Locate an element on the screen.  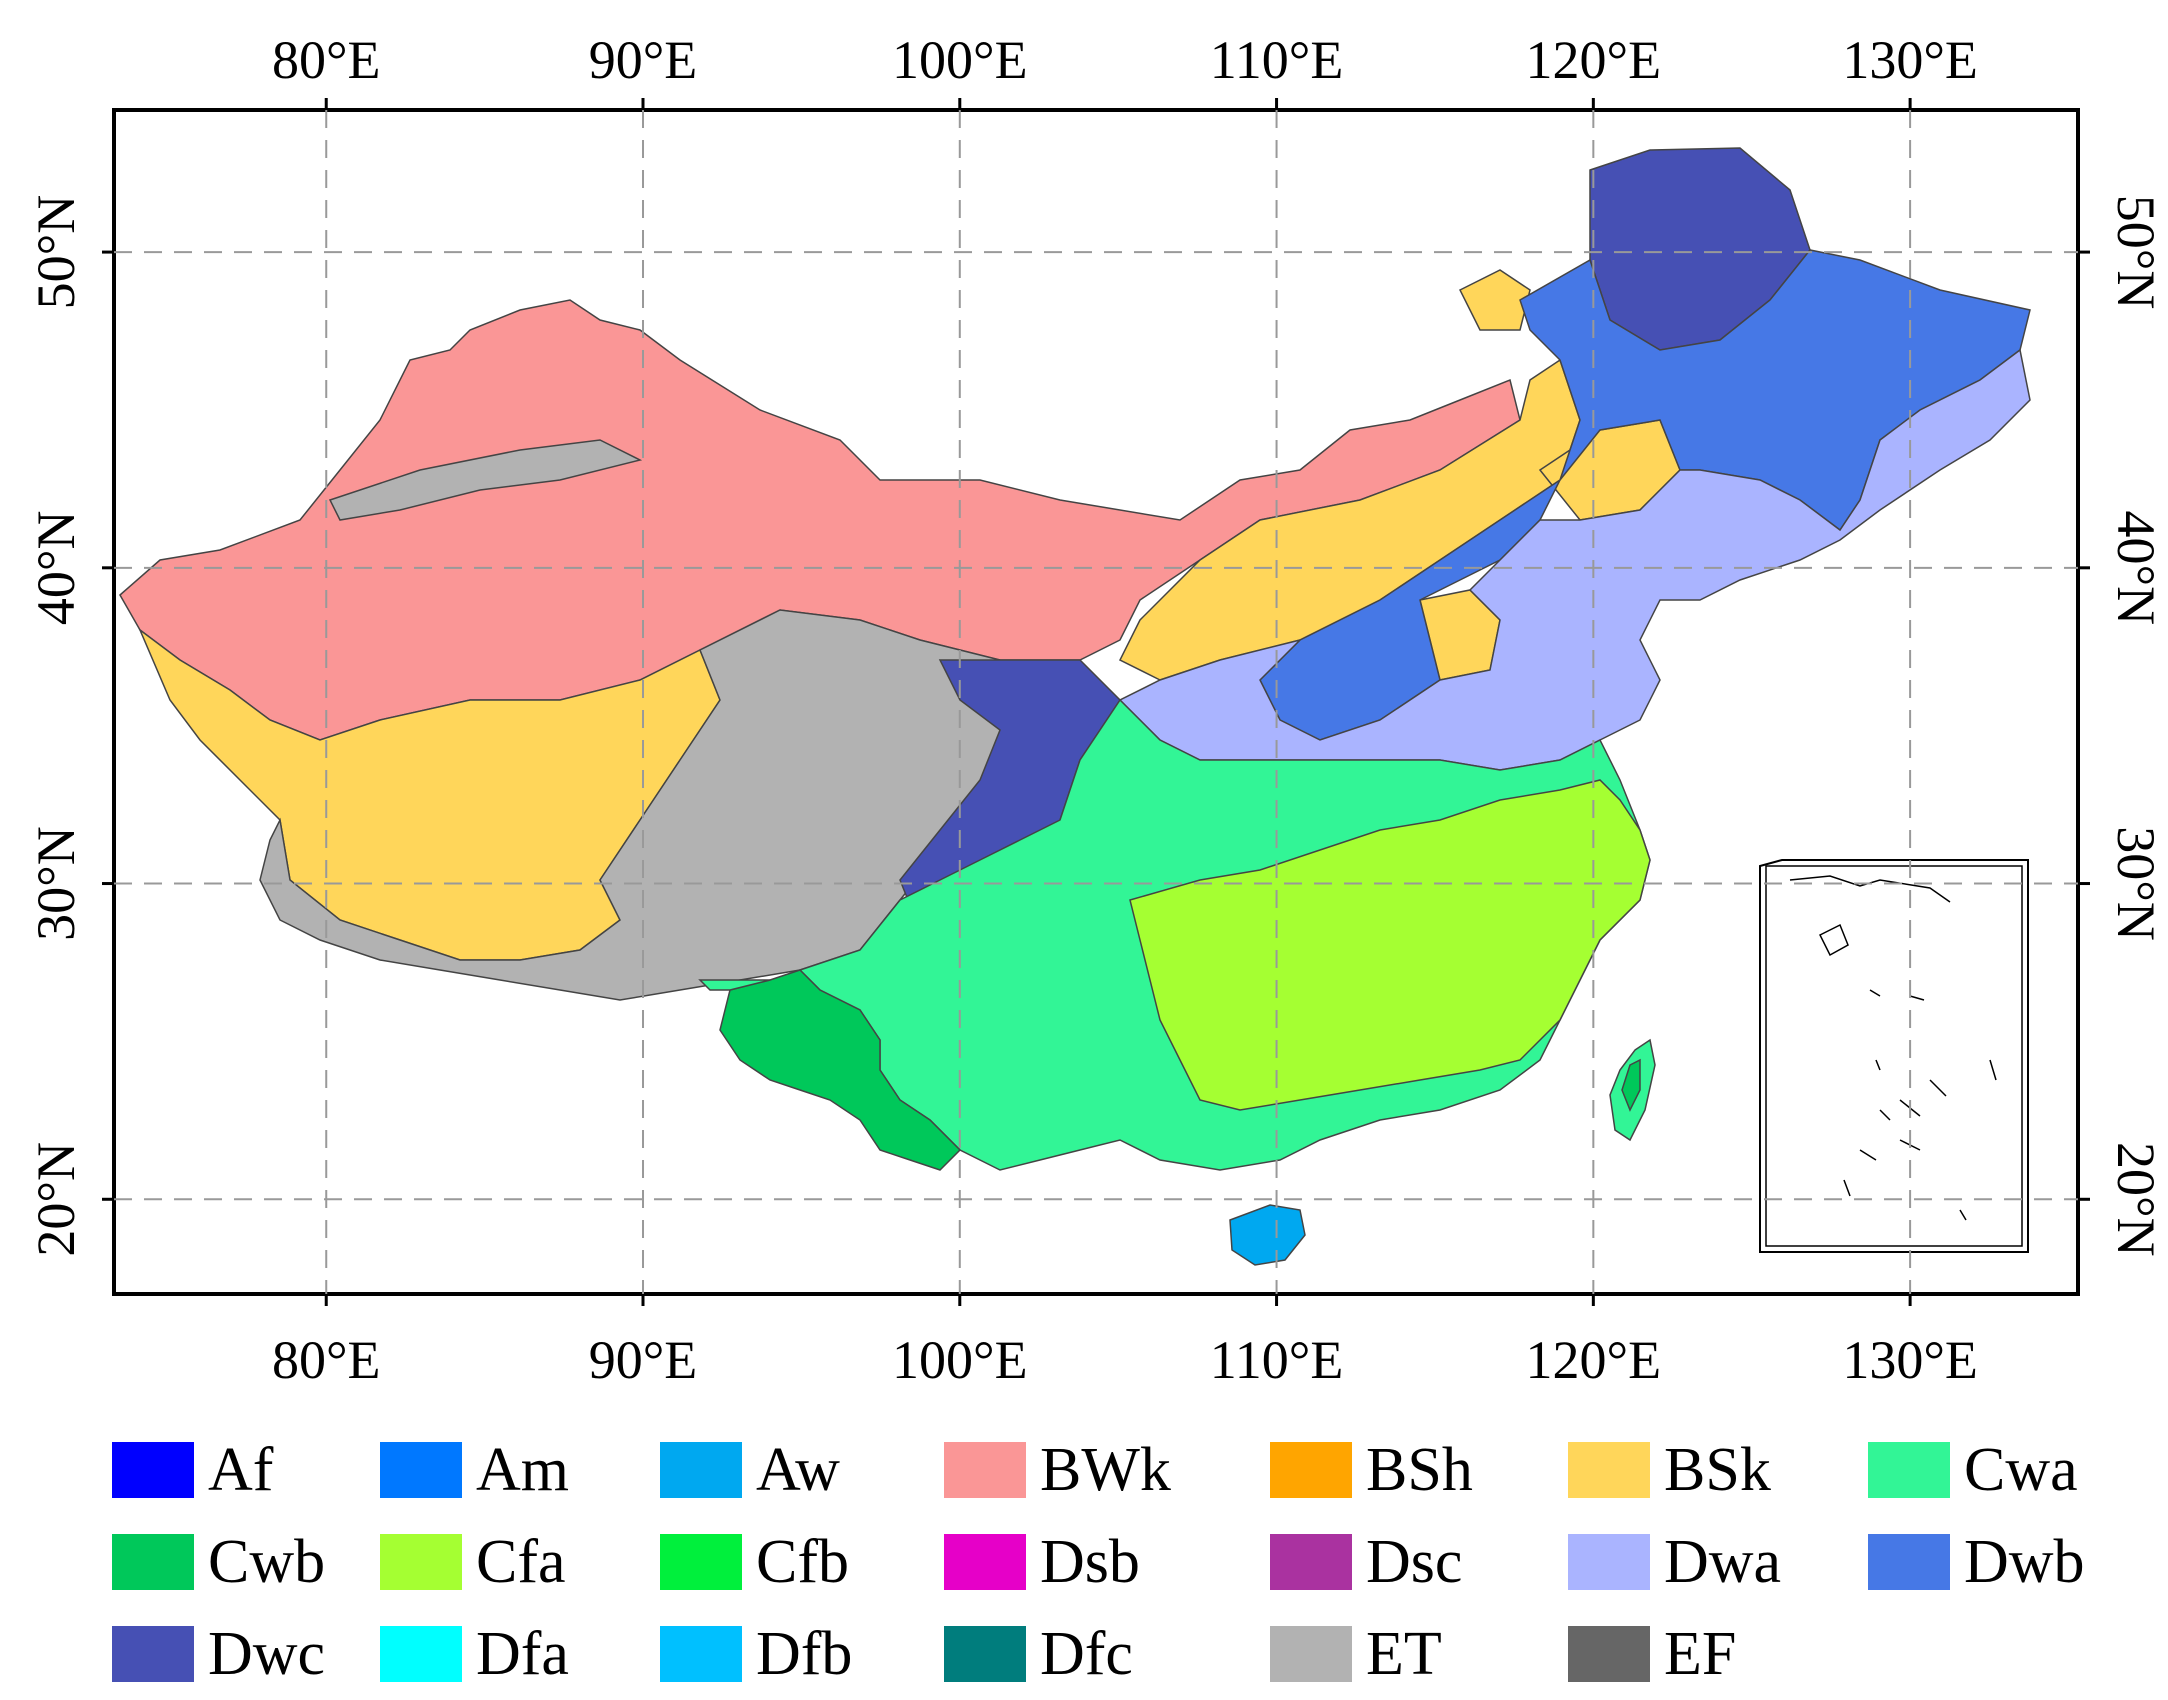
lat-label-left: 30°N is located at coordinates (56, 883).